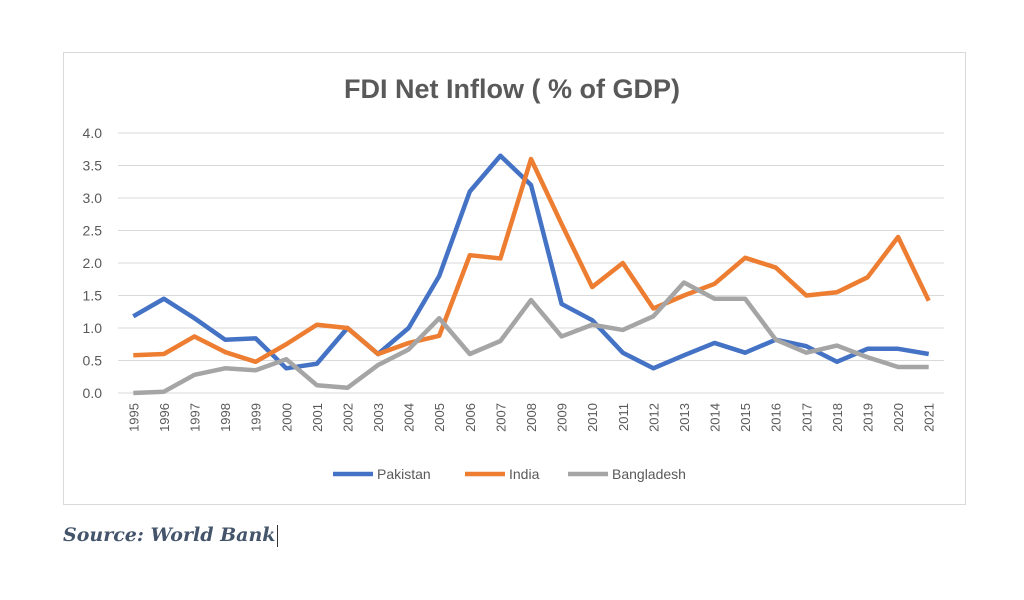 Image resolution: width=1024 pixels, height=600 pixels. Describe the element at coordinates (776, 417) in the screenshot. I see `x-tick-label: 2016` at that location.